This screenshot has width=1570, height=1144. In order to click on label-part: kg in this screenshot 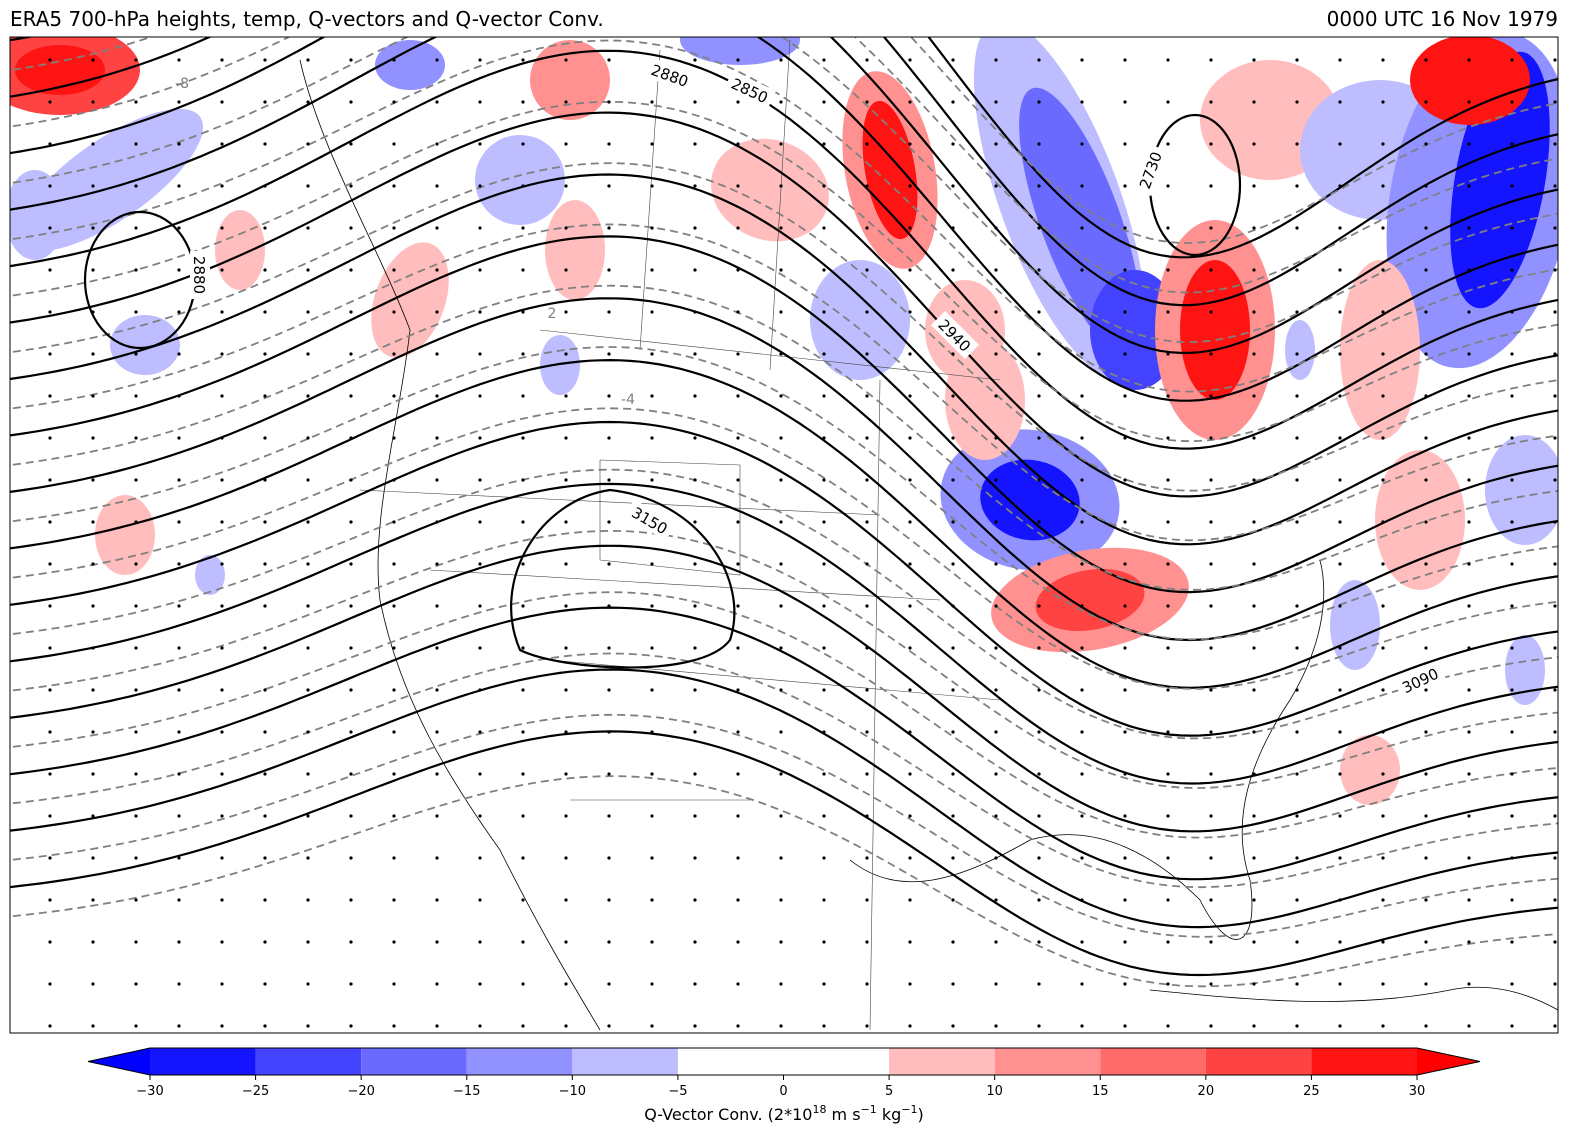, I will do `click(889, 1114)`.